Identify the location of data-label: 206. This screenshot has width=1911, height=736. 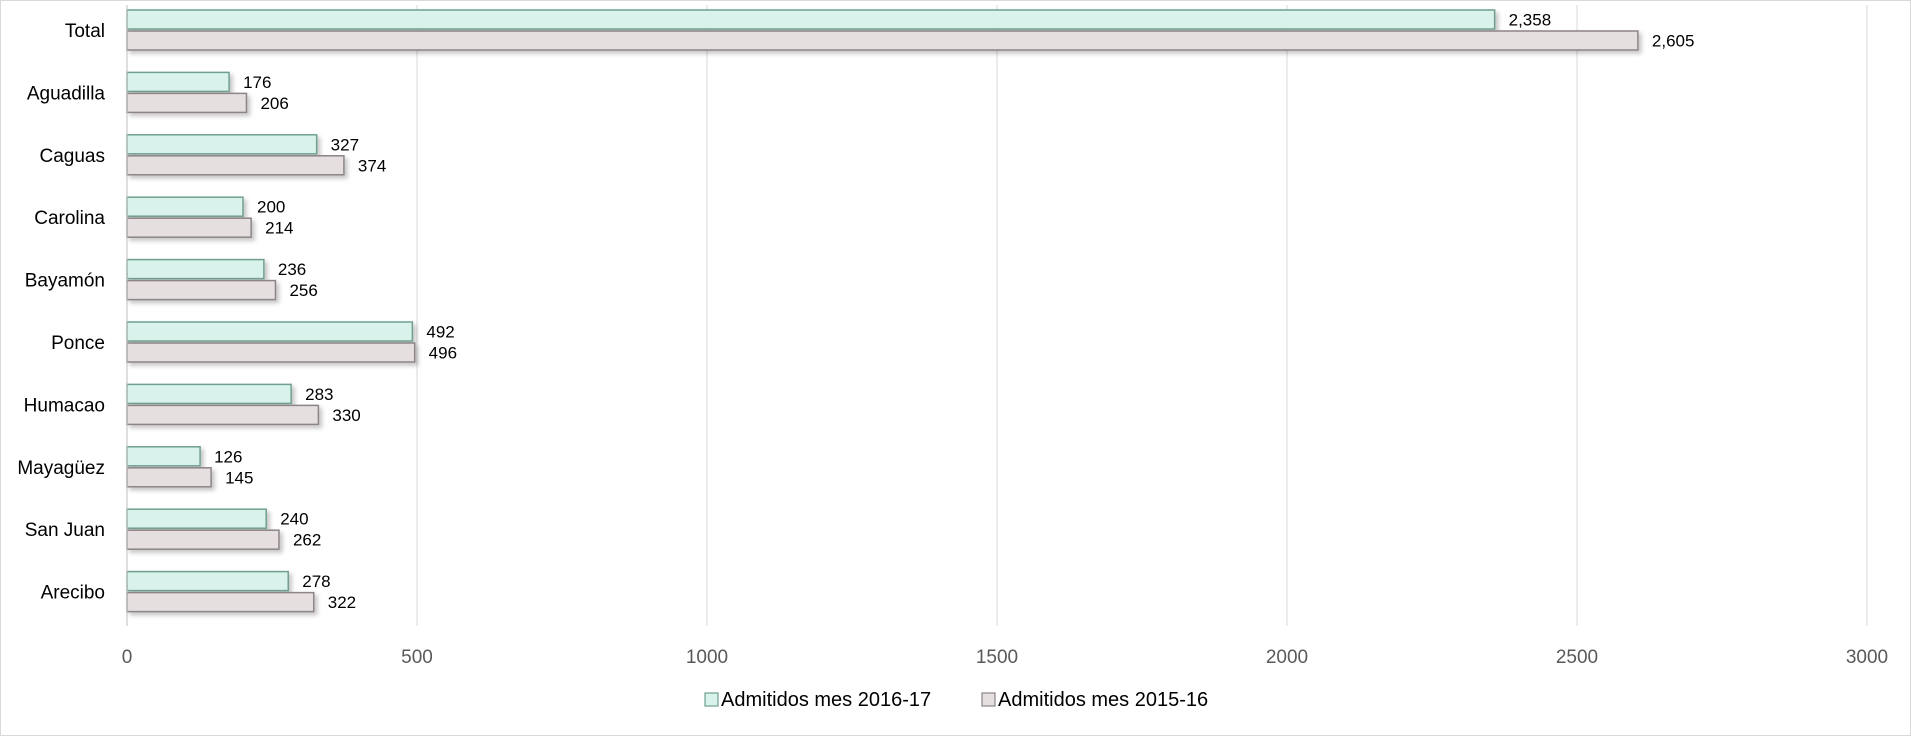
(274, 103).